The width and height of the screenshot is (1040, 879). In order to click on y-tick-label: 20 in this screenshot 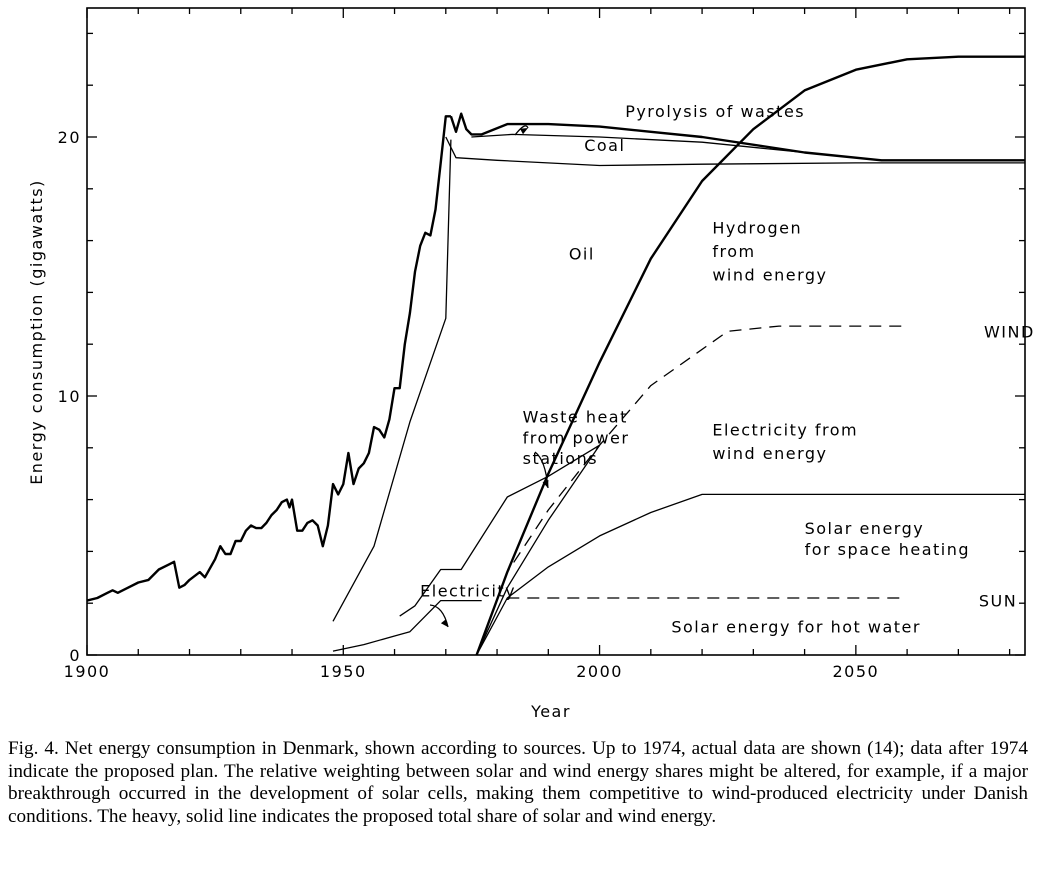, I will do `click(69, 137)`.